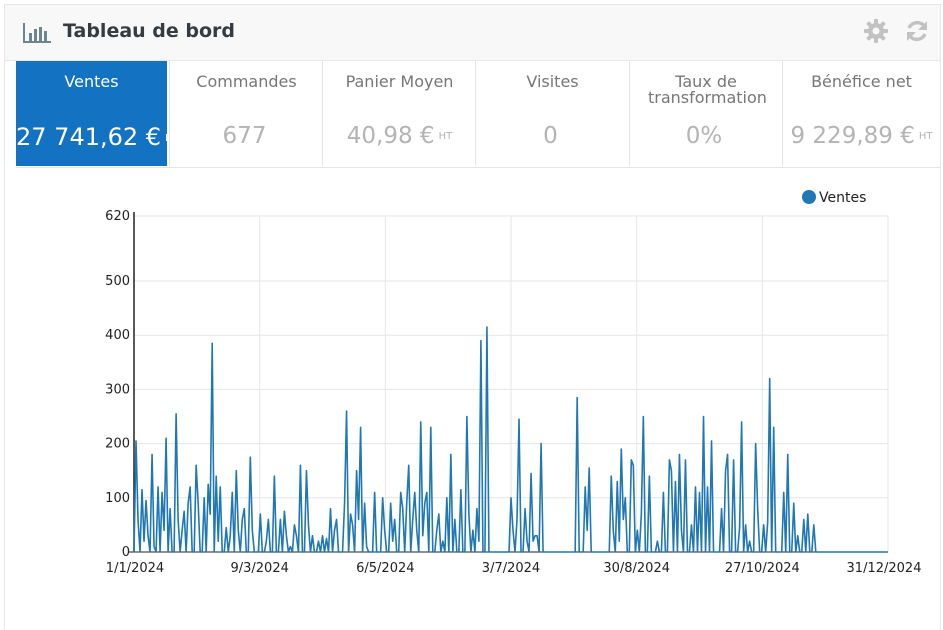  What do you see at coordinates (246, 113) in the screenshot?
I see `kpi-commandes: Commandes 677` at bounding box center [246, 113].